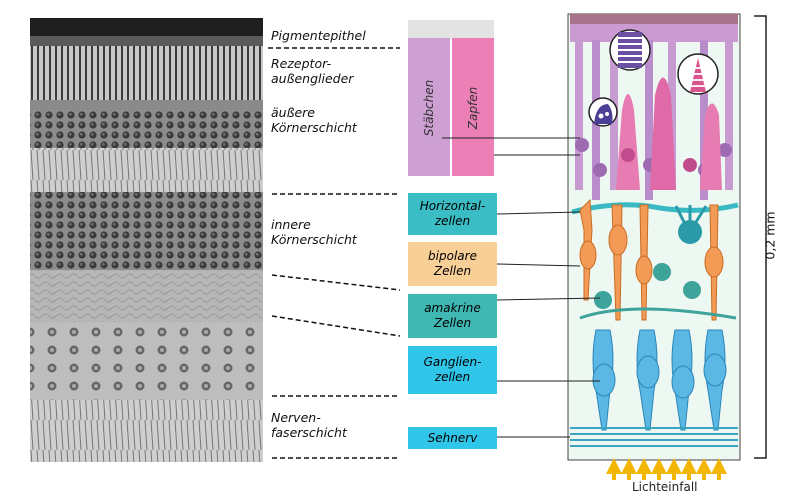  Describe the element at coordinates (314, 232) in the screenshot. I see `label-innere-koernerschicht: innere Körnerschicht` at that location.